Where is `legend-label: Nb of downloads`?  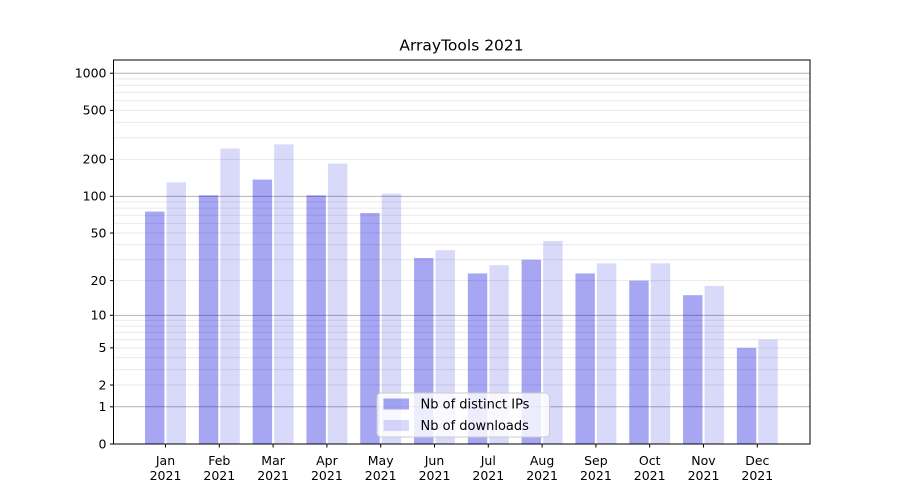 legend-label: Nb of downloads is located at coordinates (475, 426).